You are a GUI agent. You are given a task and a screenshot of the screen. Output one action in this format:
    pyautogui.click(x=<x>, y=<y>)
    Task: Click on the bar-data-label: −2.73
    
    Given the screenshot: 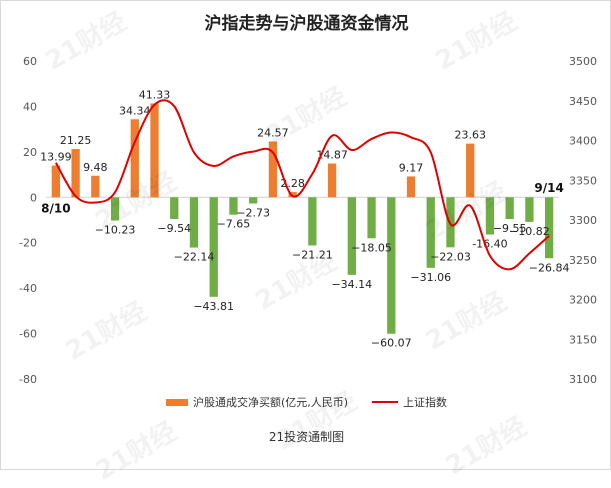 What is the action you would take?
    pyautogui.click(x=253, y=212)
    